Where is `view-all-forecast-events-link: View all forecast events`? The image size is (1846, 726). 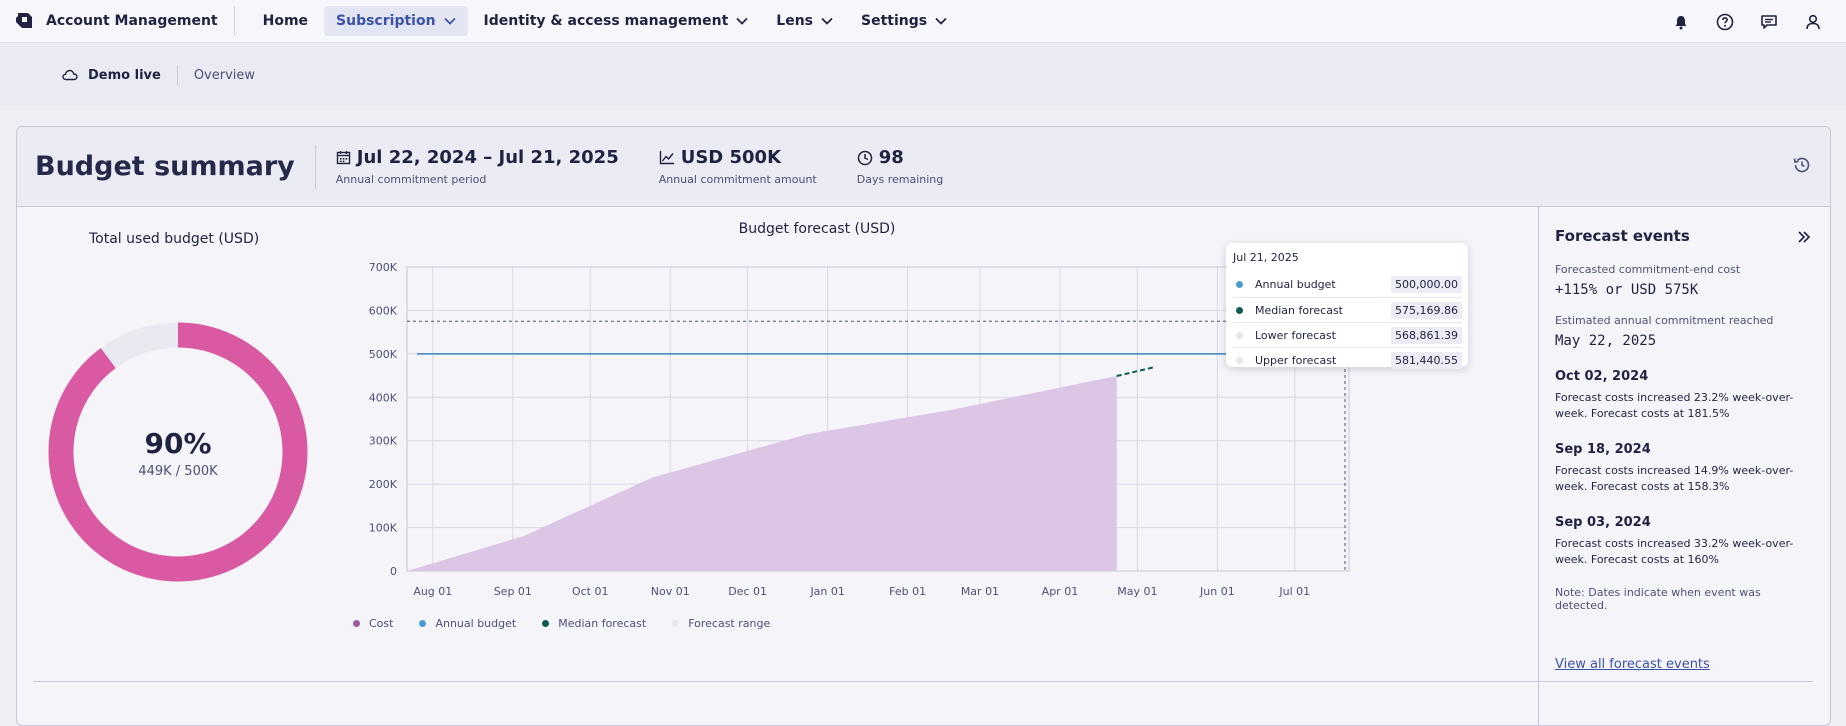 view-all-forecast-events-link: View all forecast events is located at coordinates (1632, 664).